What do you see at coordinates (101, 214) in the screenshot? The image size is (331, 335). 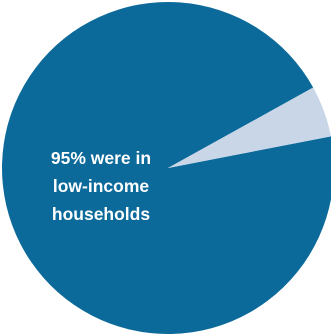 I see `annotation-line-3: households` at bounding box center [101, 214].